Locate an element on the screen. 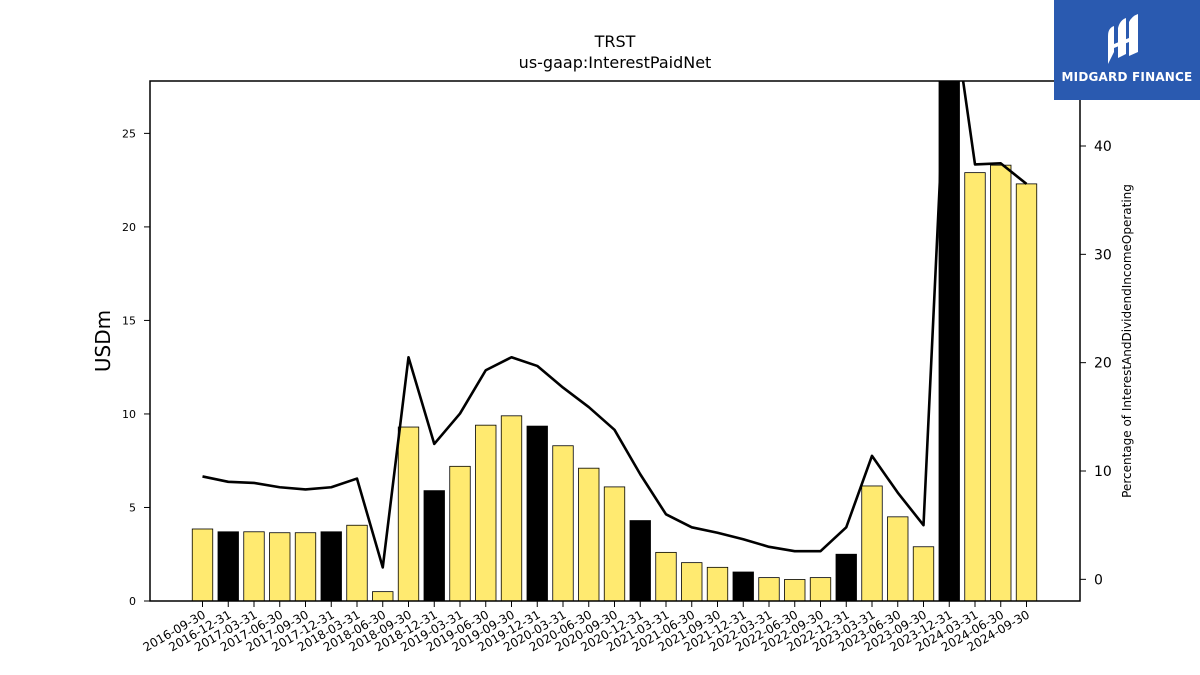 The height and width of the screenshot is (675, 1200). brand-logo: MIDGARD FINANCE is located at coordinates (1127, 50).